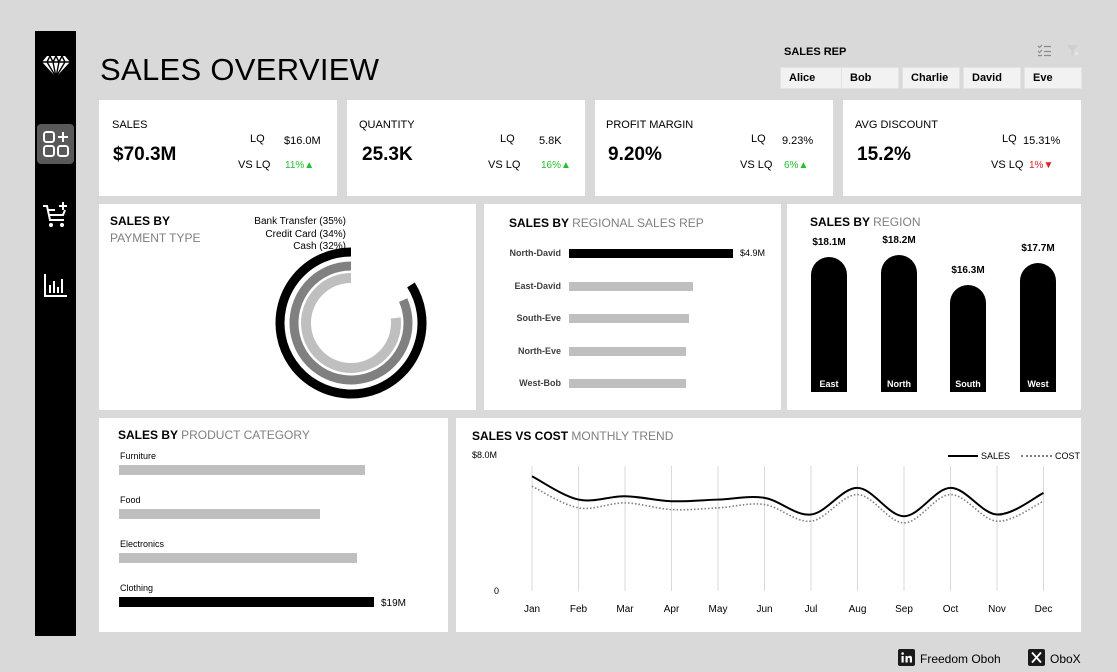 This screenshot has height=672, width=1117. What do you see at coordinates (238, 558) in the screenshot?
I see `category-bar-electronics` at bounding box center [238, 558].